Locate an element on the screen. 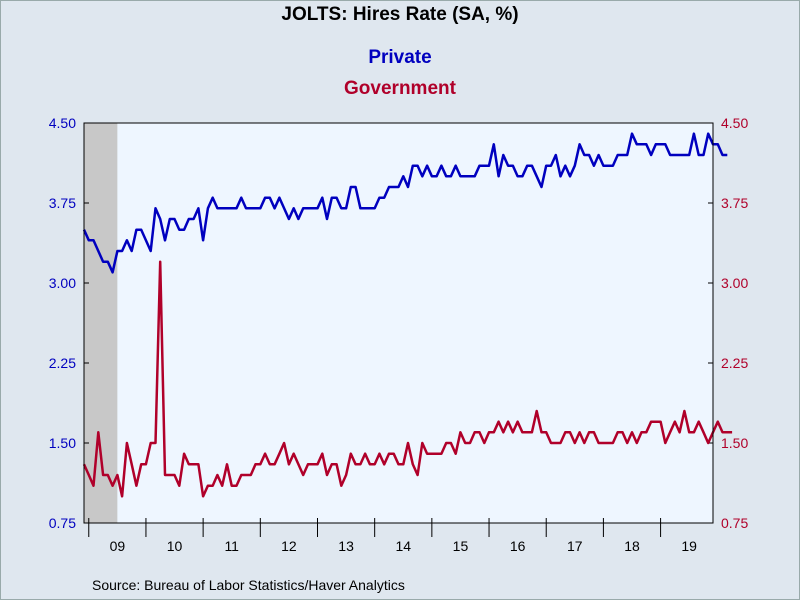  x-tick-label: 10 is located at coordinates (175, 546).